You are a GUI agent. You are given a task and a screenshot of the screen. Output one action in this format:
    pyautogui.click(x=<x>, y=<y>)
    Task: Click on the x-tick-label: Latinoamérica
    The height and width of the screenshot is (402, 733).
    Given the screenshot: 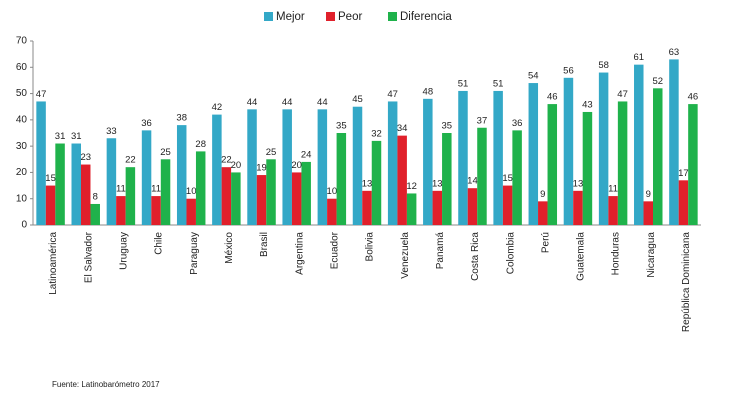 What is the action you would take?
    pyautogui.click(x=53, y=263)
    